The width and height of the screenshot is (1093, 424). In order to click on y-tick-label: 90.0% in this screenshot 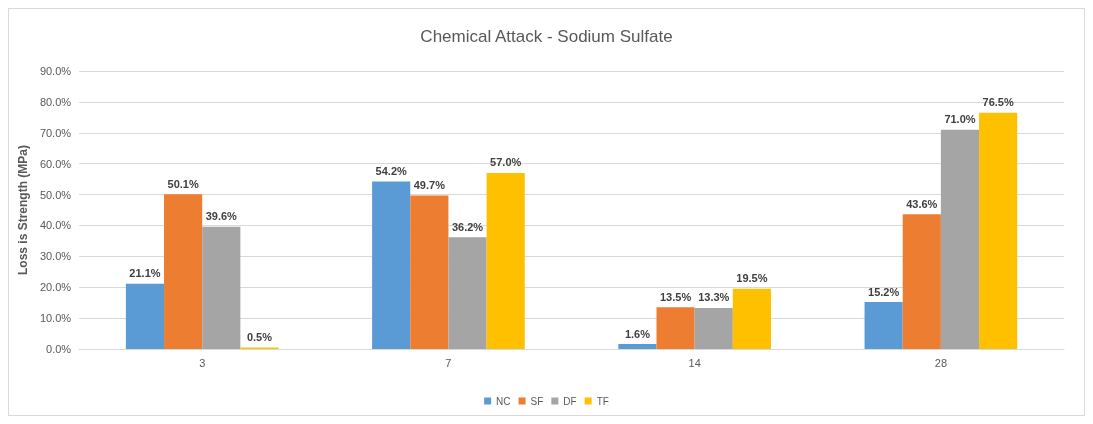, I will do `click(55, 71)`.